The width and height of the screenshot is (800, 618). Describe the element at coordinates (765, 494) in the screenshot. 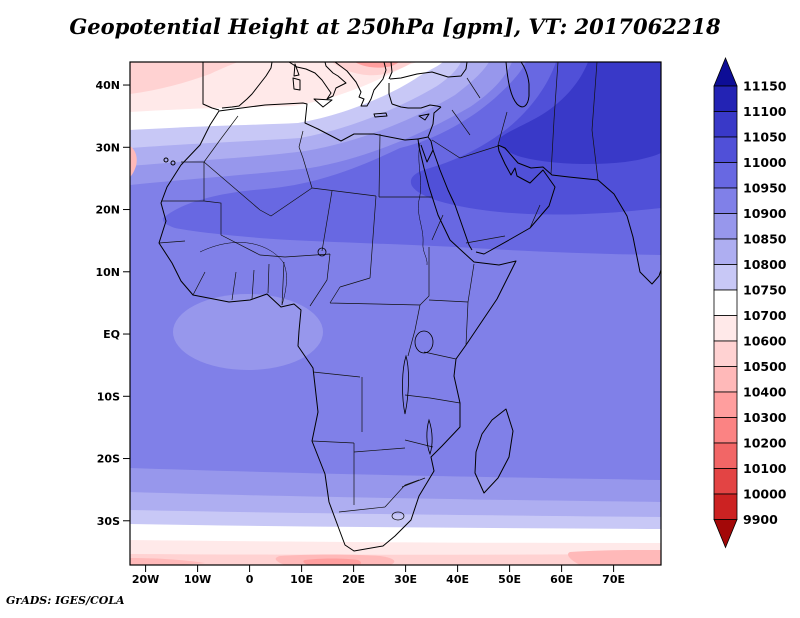

I see `colorbar-label: 10000` at that location.